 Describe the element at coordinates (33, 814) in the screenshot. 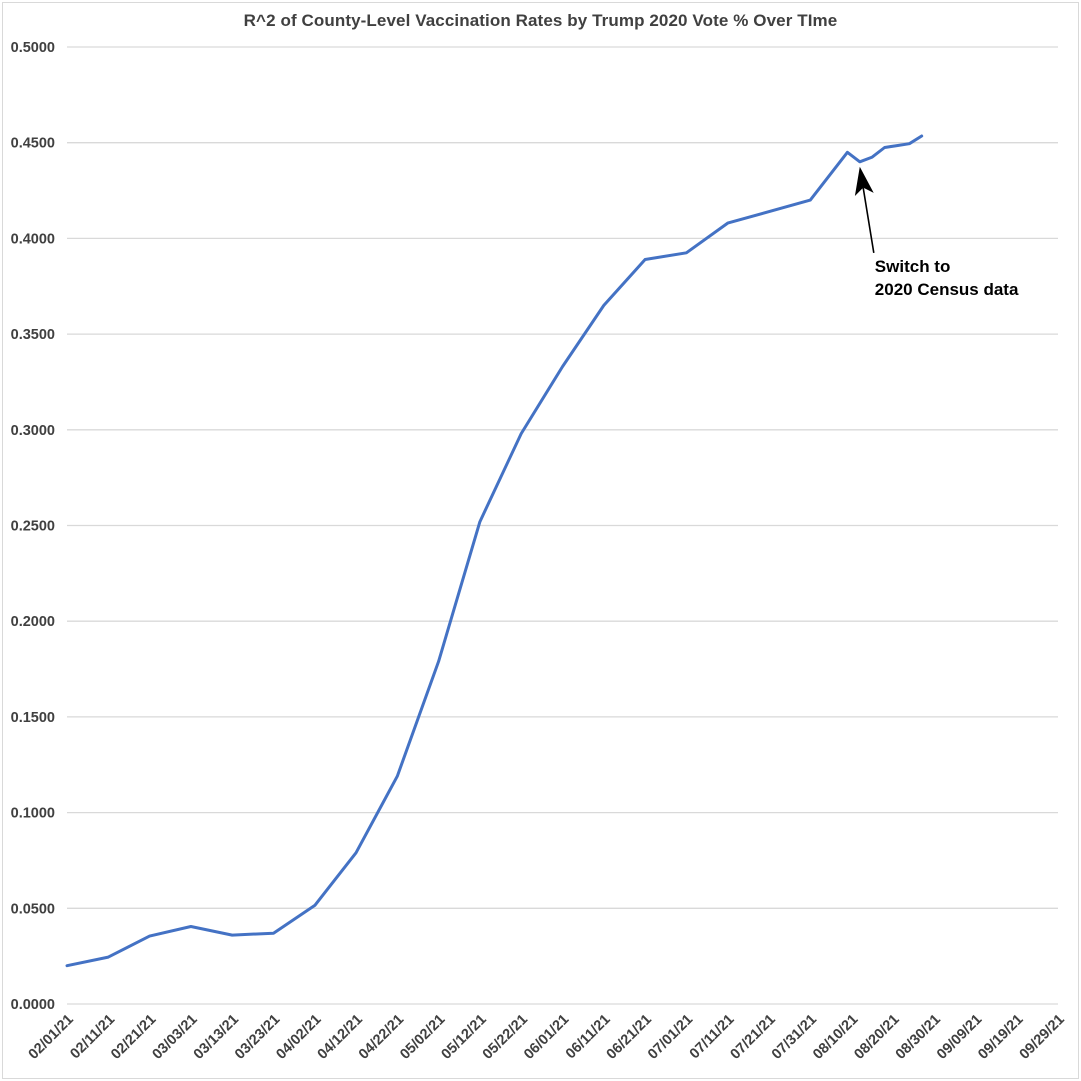

I see `y-axis-tick-label: 0.1000` at that location.